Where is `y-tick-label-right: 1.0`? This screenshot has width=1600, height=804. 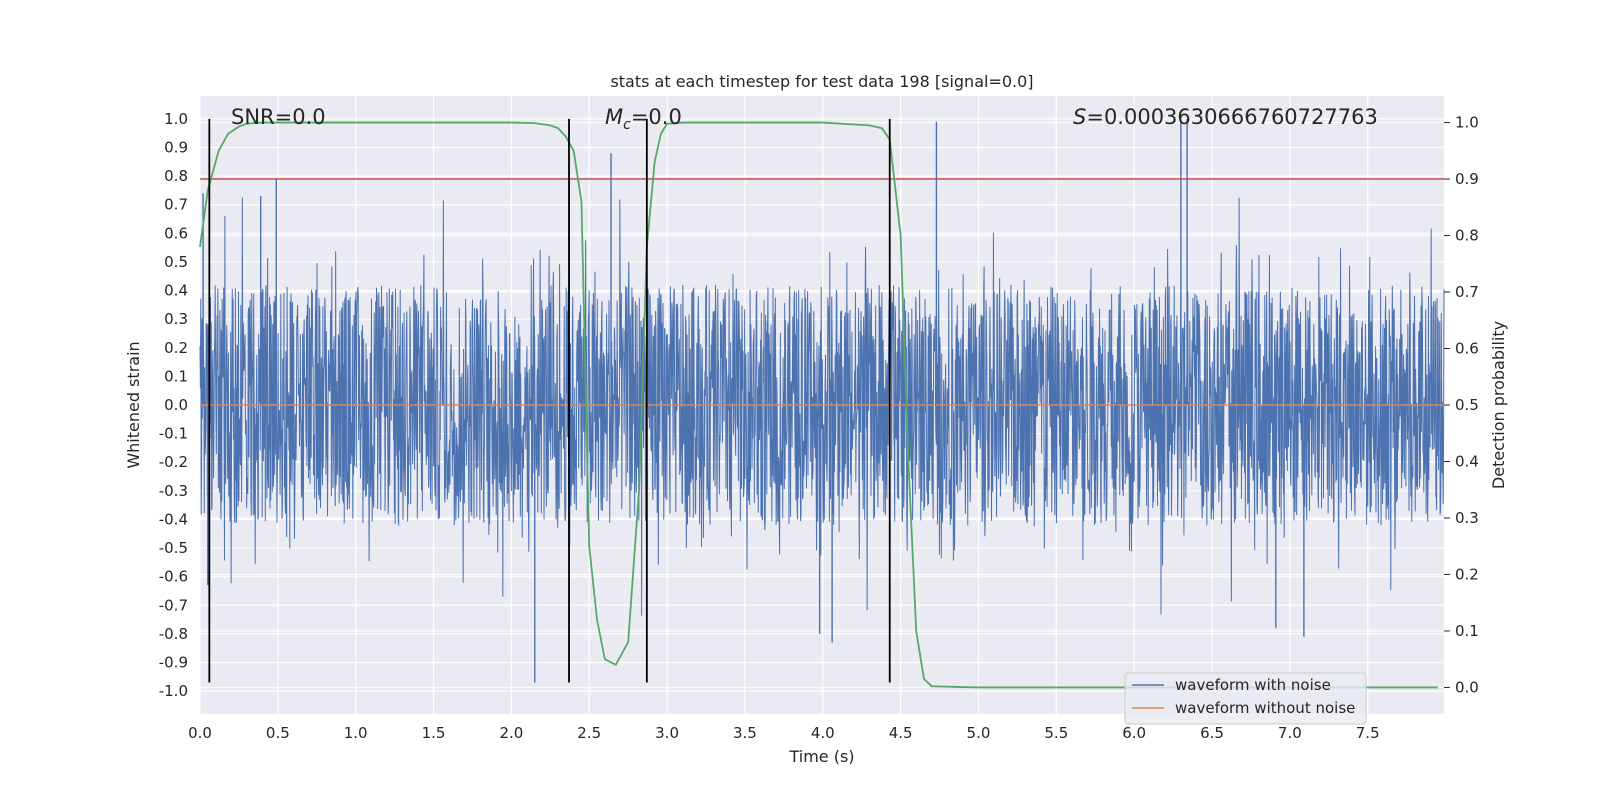
y-tick-label-right: 1.0 is located at coordinates (1467, 123).